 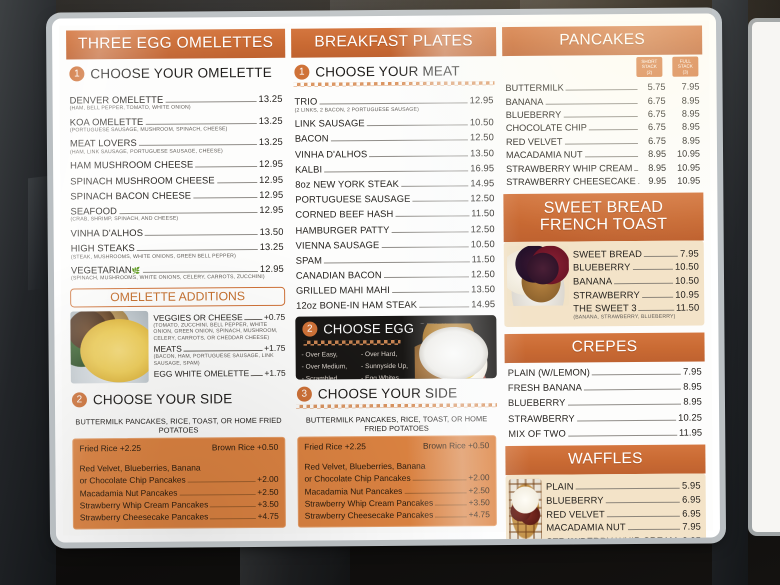 I want to click on short-stack-price: 8.95, so click(x=657, y=154).